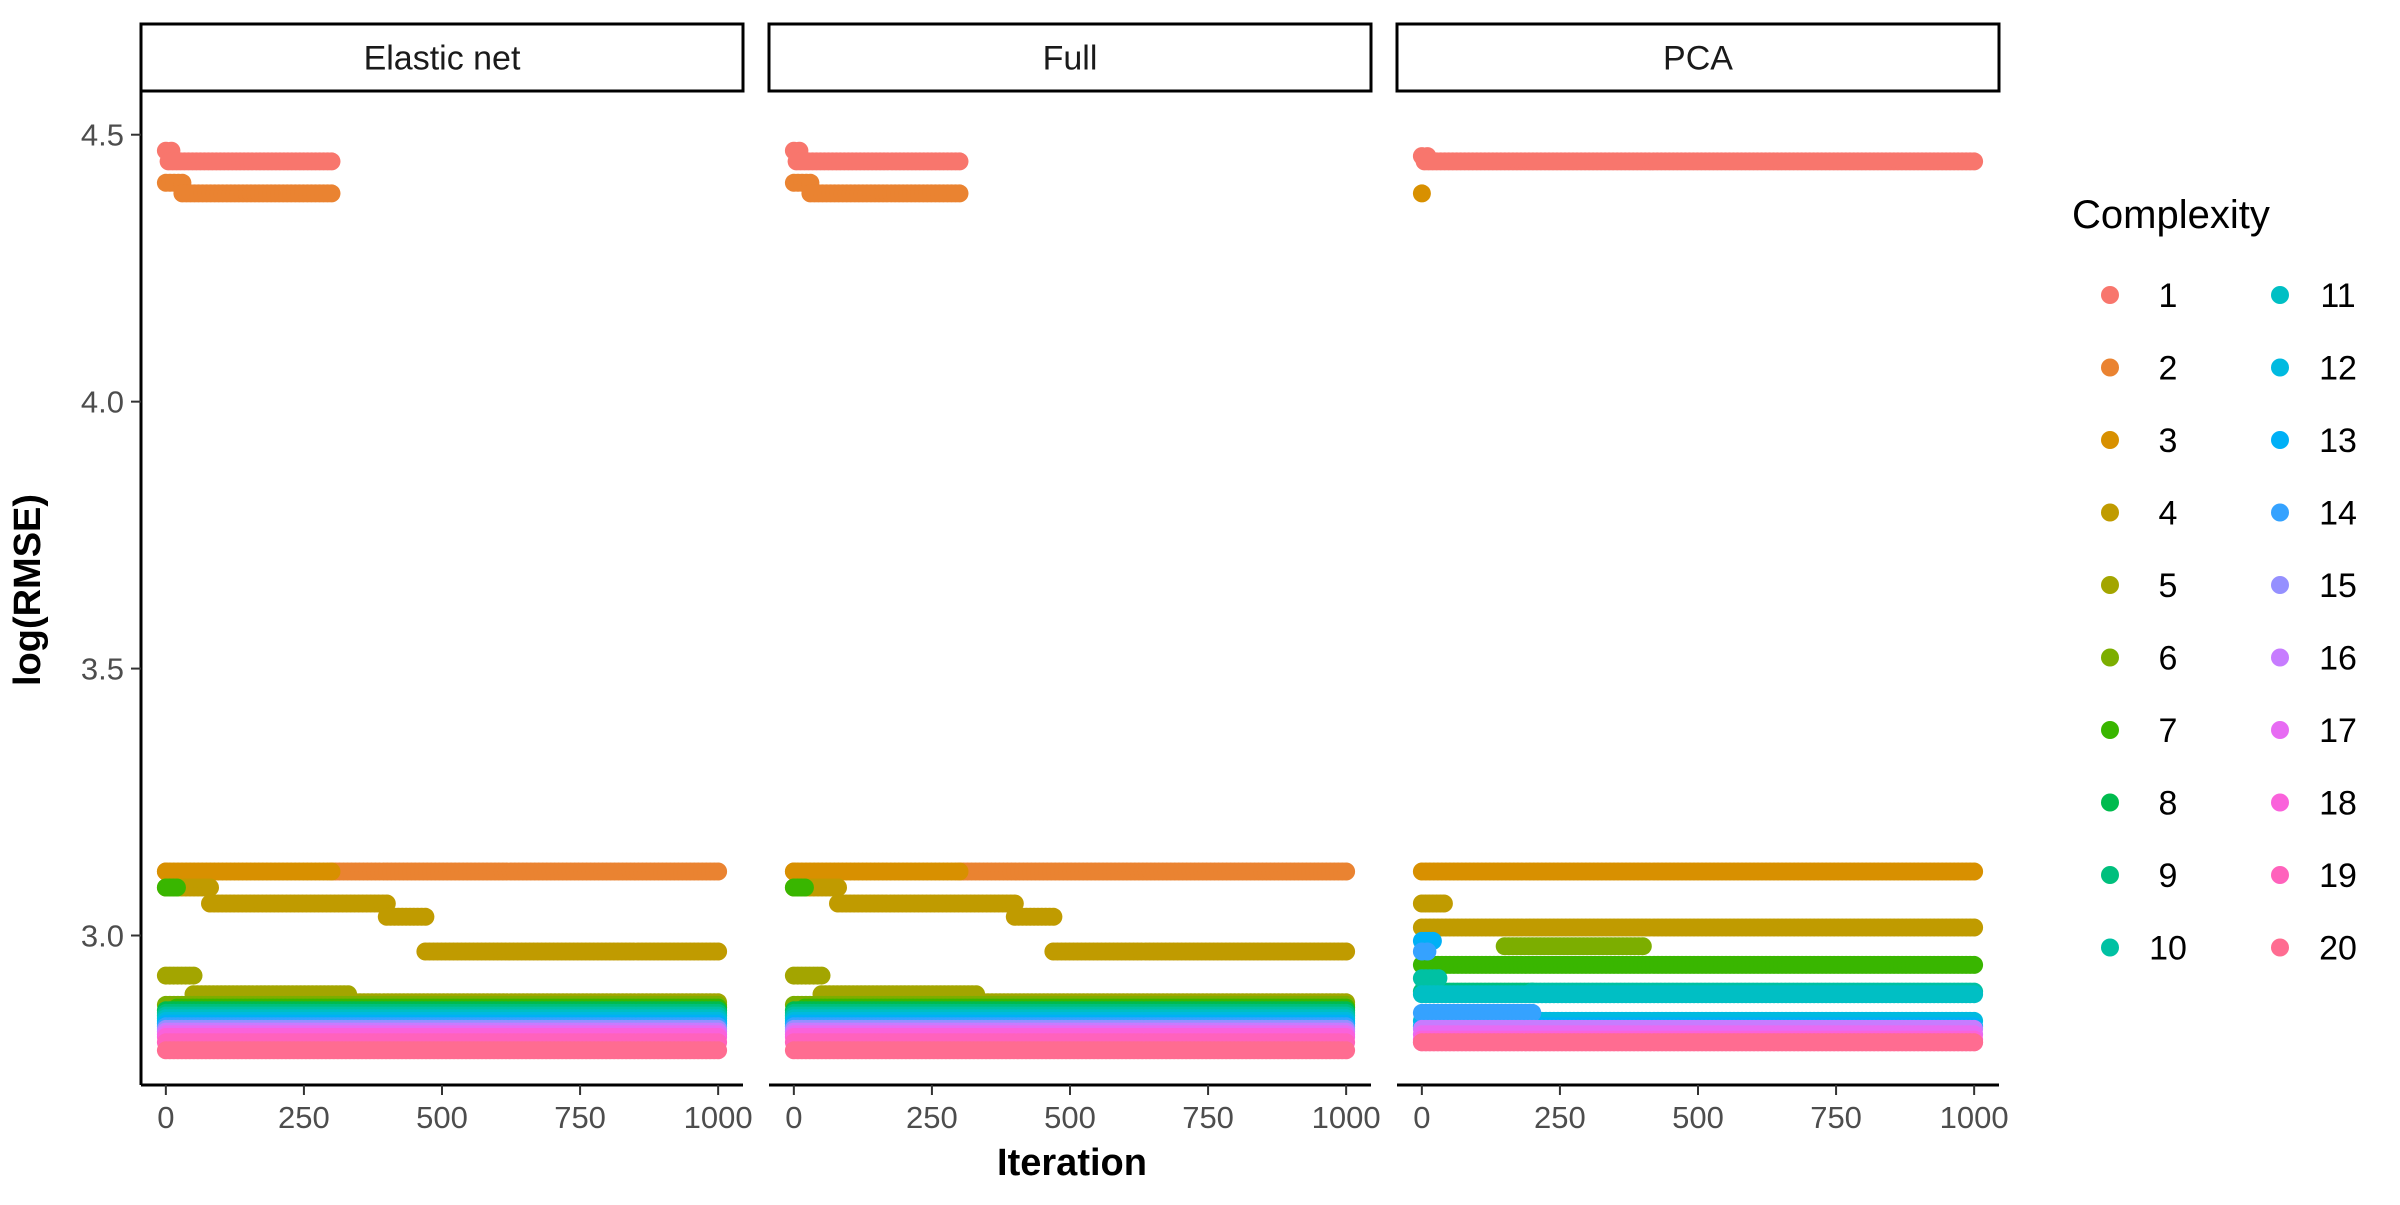  I want to click on x-tick-label: 750, so click(580, 1117).